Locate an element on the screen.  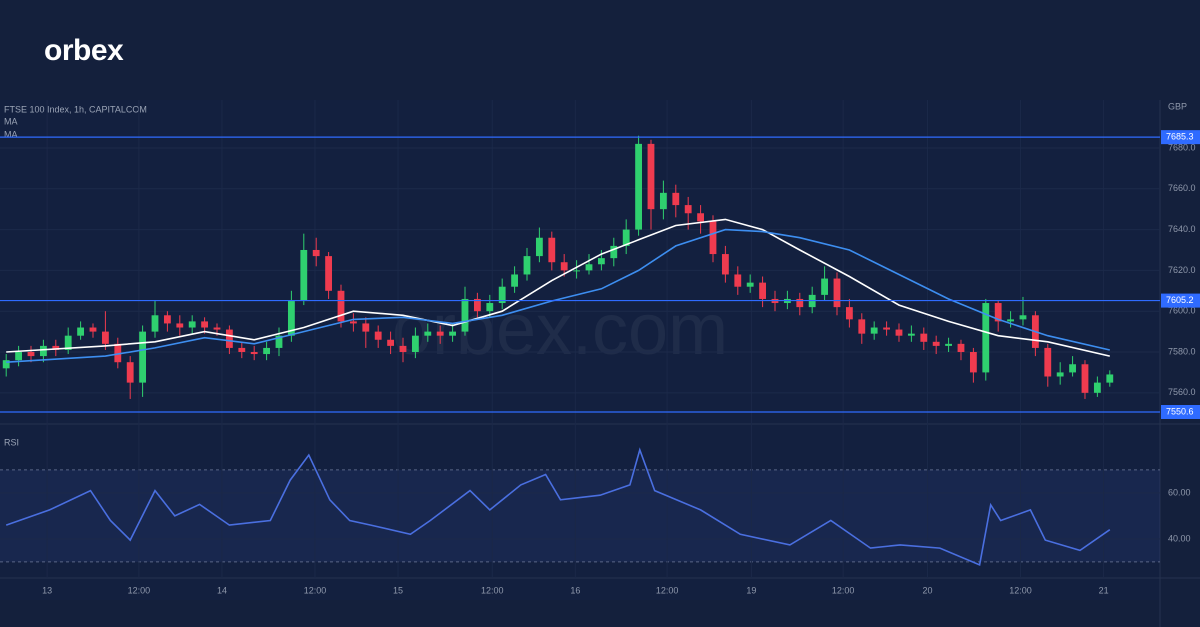
y-tick-label: 7620.0 is located at coordinates (1182, 270).